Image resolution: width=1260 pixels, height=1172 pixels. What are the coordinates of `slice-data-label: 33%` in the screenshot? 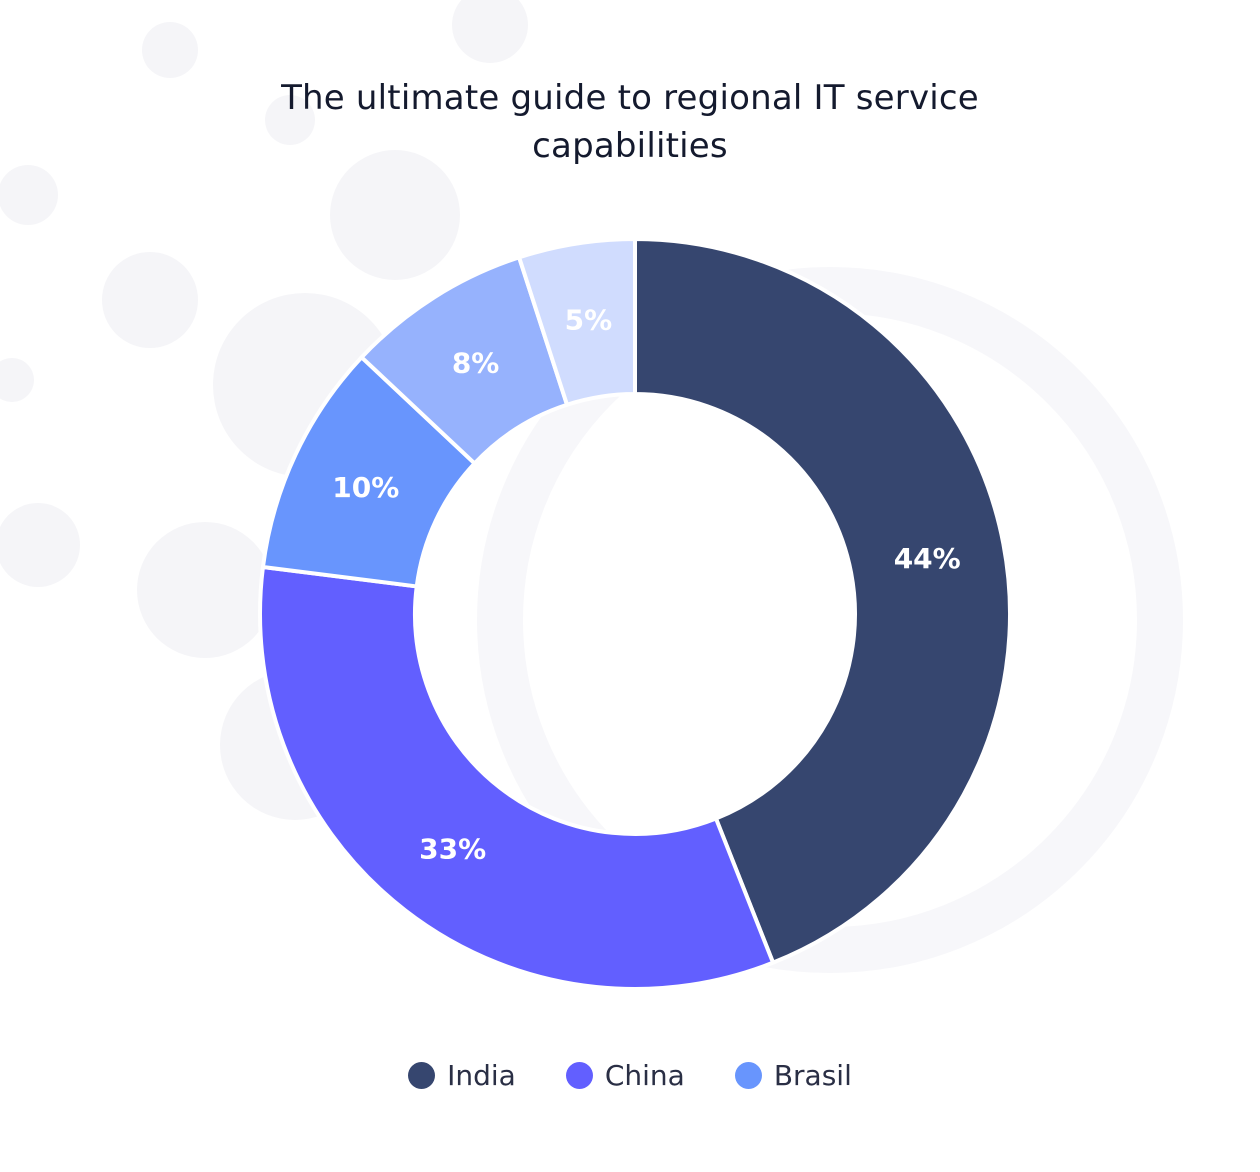 It's located at (452, 849).